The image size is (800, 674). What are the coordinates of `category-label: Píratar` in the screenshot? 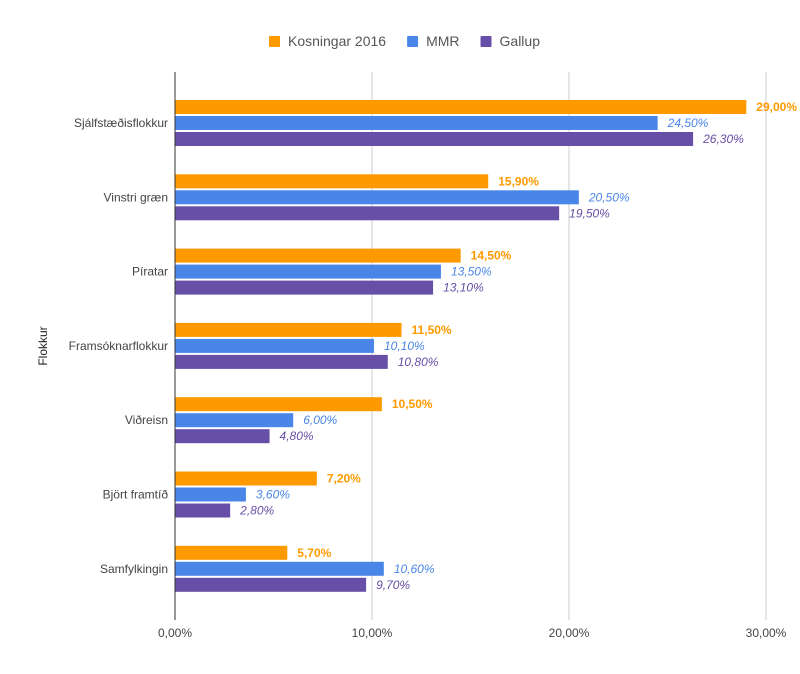 It's located at (150, 272).